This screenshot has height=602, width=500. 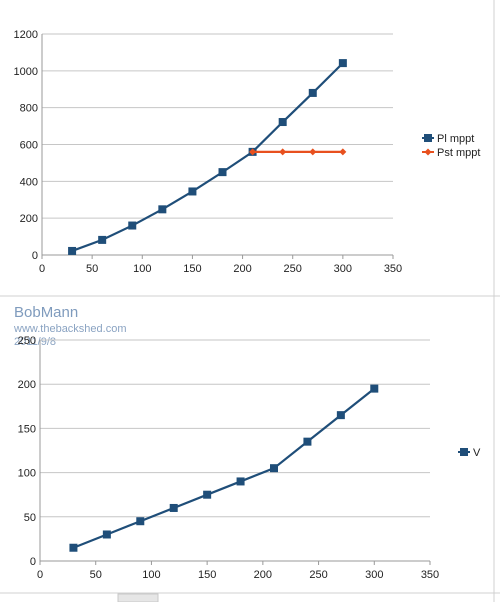 I want to click on legend-entry: Pl mppt, so click(x=448, y=139).